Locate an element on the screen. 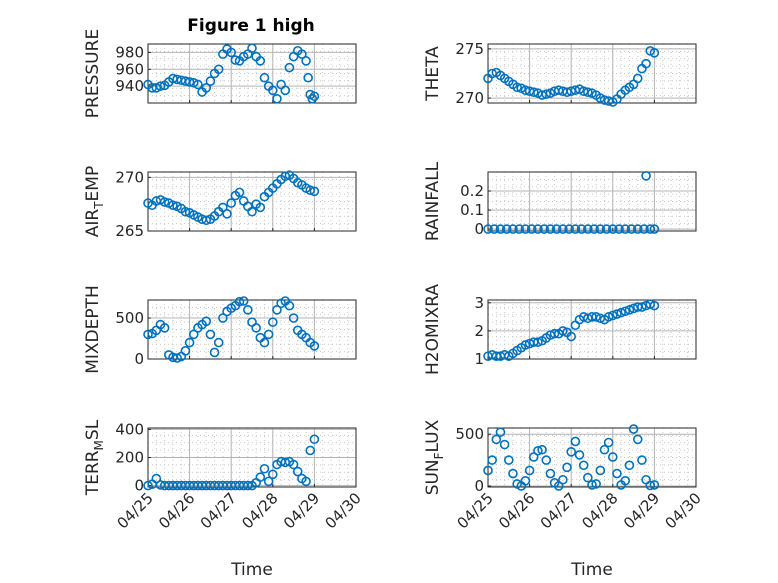 Image resolution: width=778 pixels, height=583 pixels. y-tick-label: 960 is located at coordinates (129, 69).